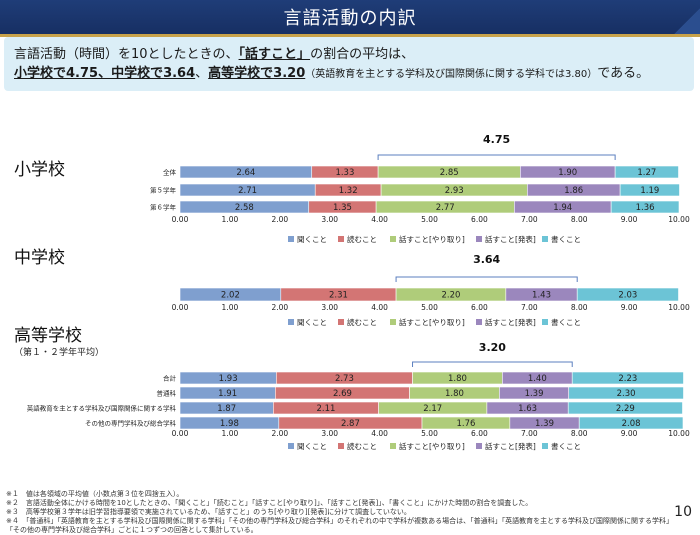 This screenshot has height=535, width=700. I want to click on header-accent-line, so click(350, 35).